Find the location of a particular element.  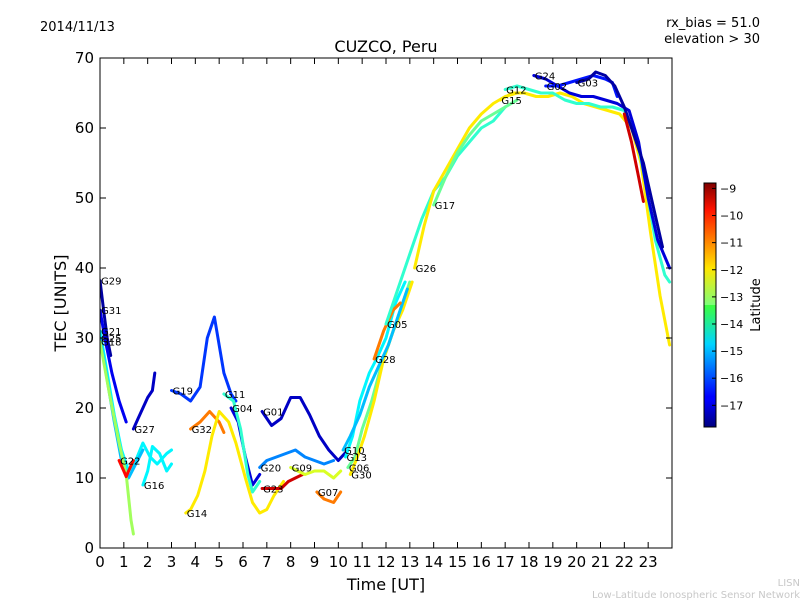

series-line-G11 is located at coordinates (242, 443).